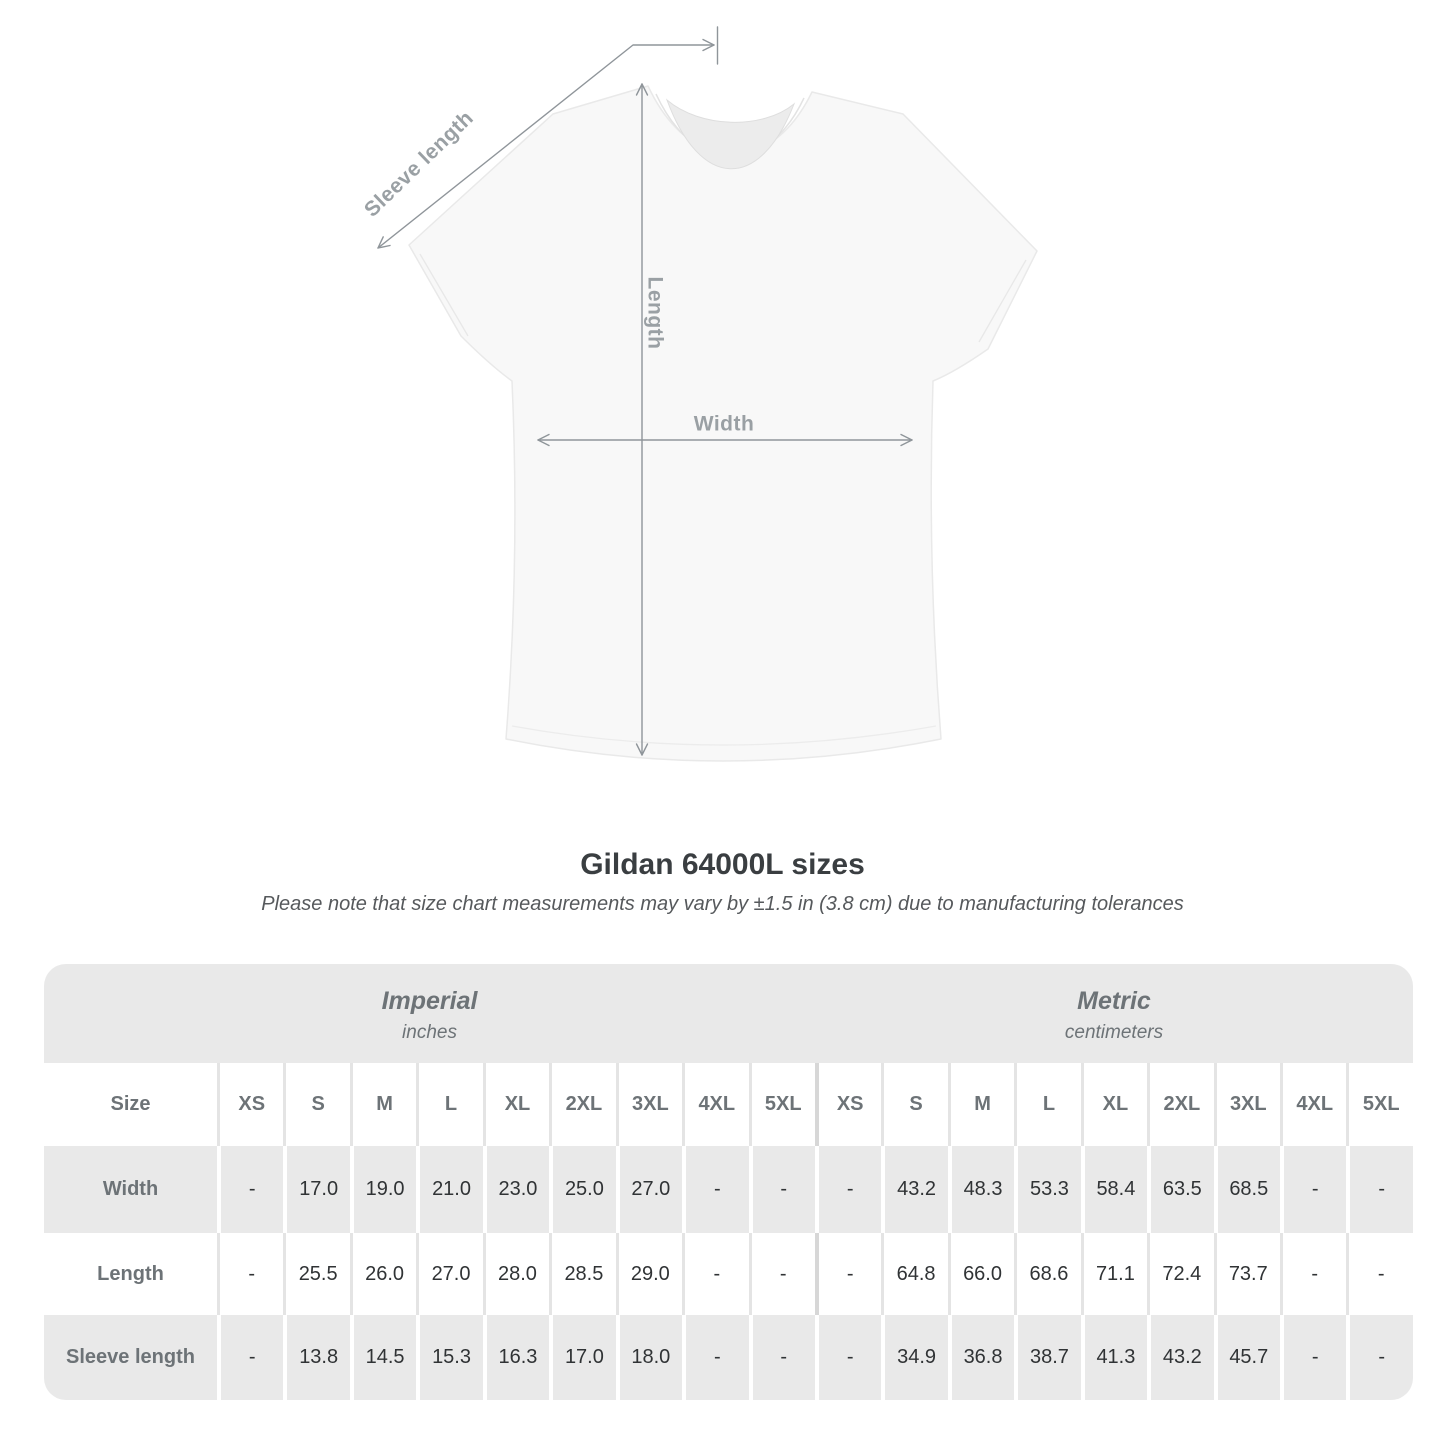 The height and width of the screenshot is (1445, 1445). I want to click on metric-size-header: 2XL, so click(1180, 1104).